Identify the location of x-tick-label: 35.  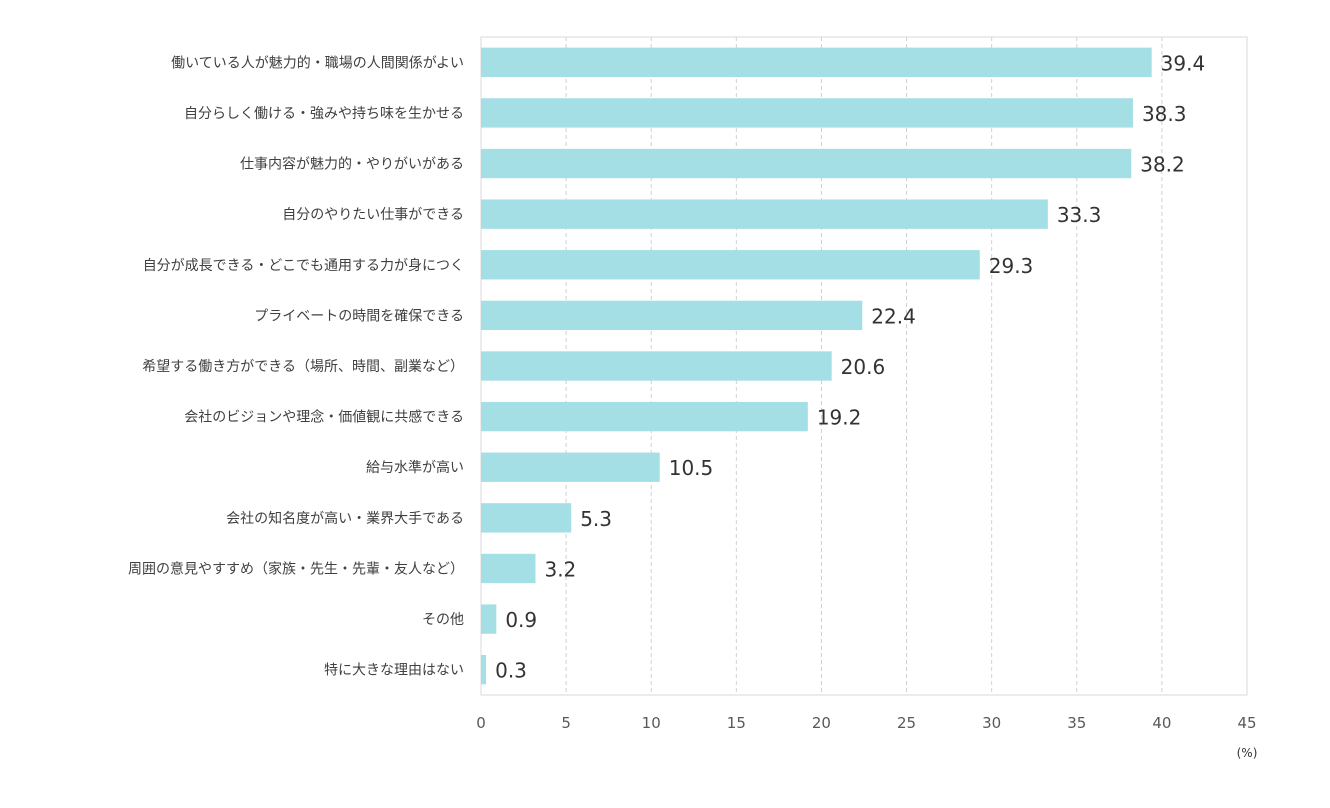
(1076, 723).